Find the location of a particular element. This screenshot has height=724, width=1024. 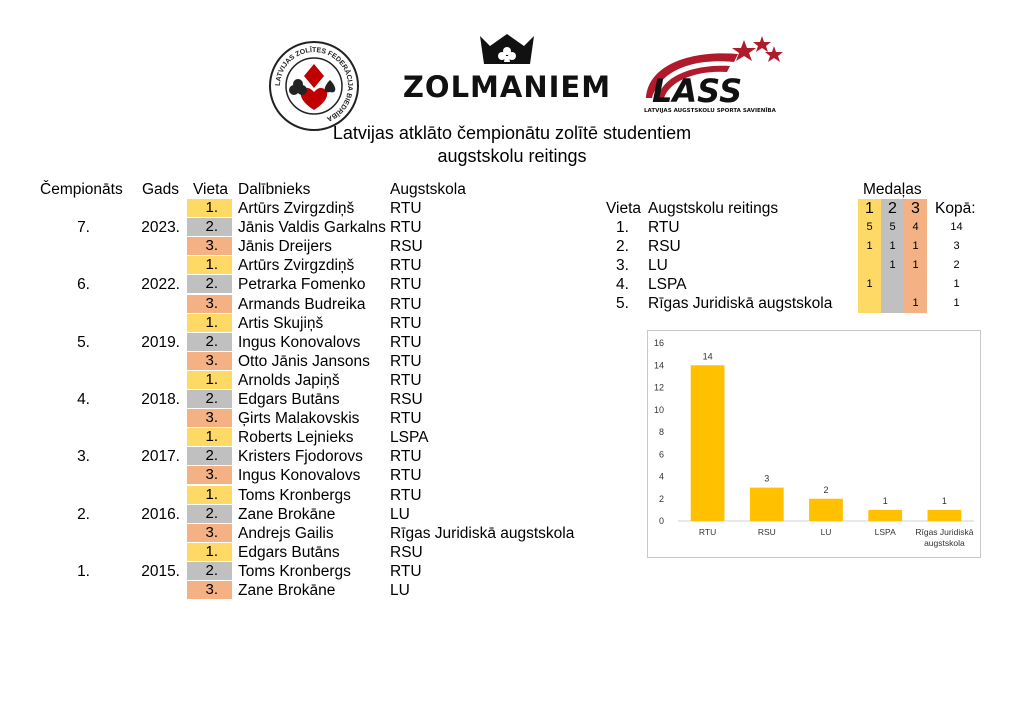

medal-count-m2: 1 is located at coordinates (892, 246).